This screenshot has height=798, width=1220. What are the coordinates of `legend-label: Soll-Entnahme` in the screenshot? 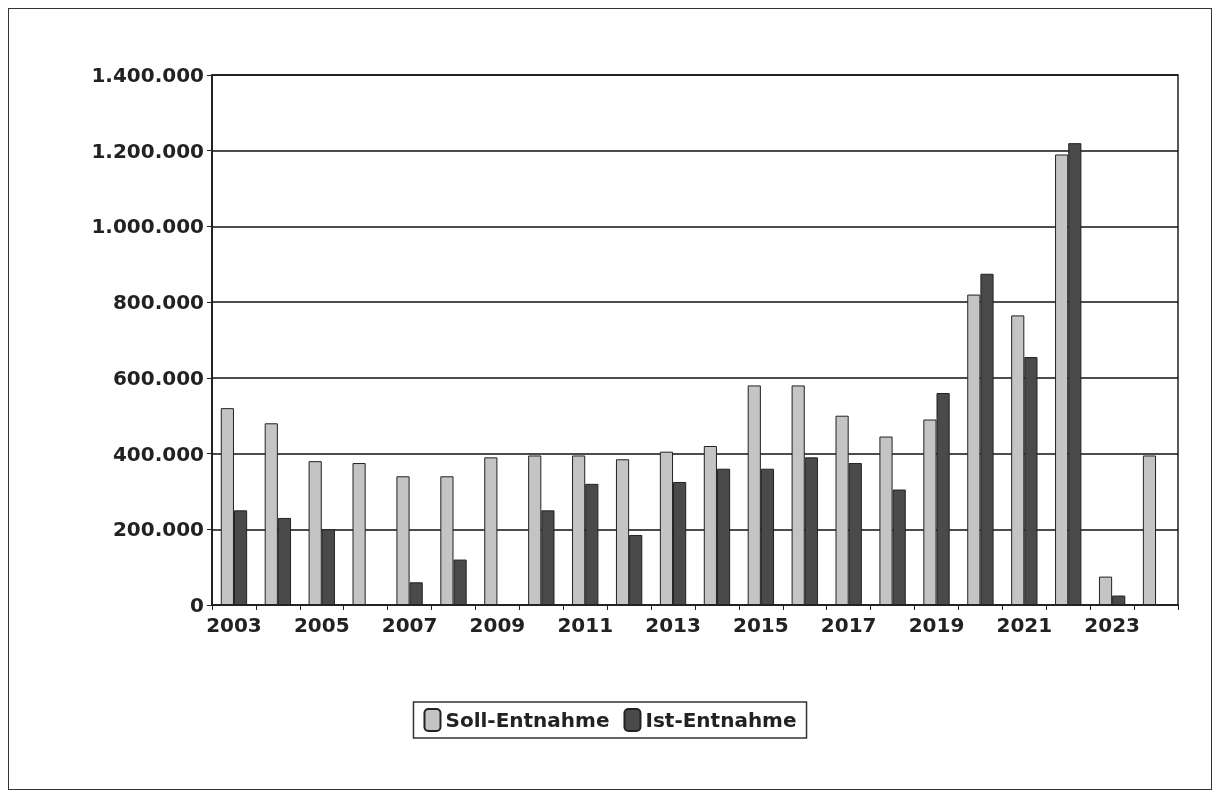 It's located at (527, 720).